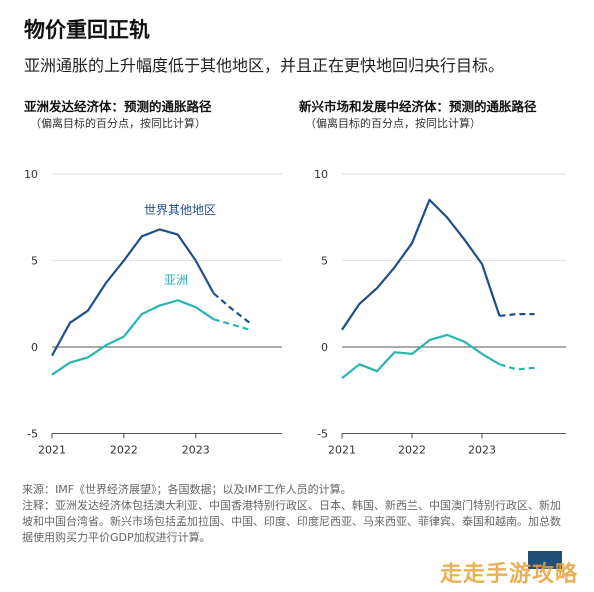  I want to click on right-panel-title: 新兴市场和发展中经济体：预测的通胀路径, so click(418, 106).